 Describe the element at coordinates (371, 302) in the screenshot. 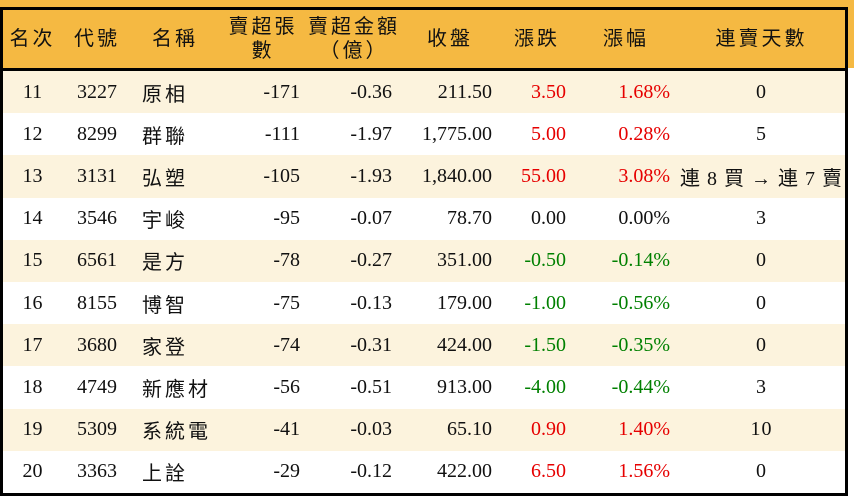

I see `cell-net-sell-amount: -0.13` at that location.